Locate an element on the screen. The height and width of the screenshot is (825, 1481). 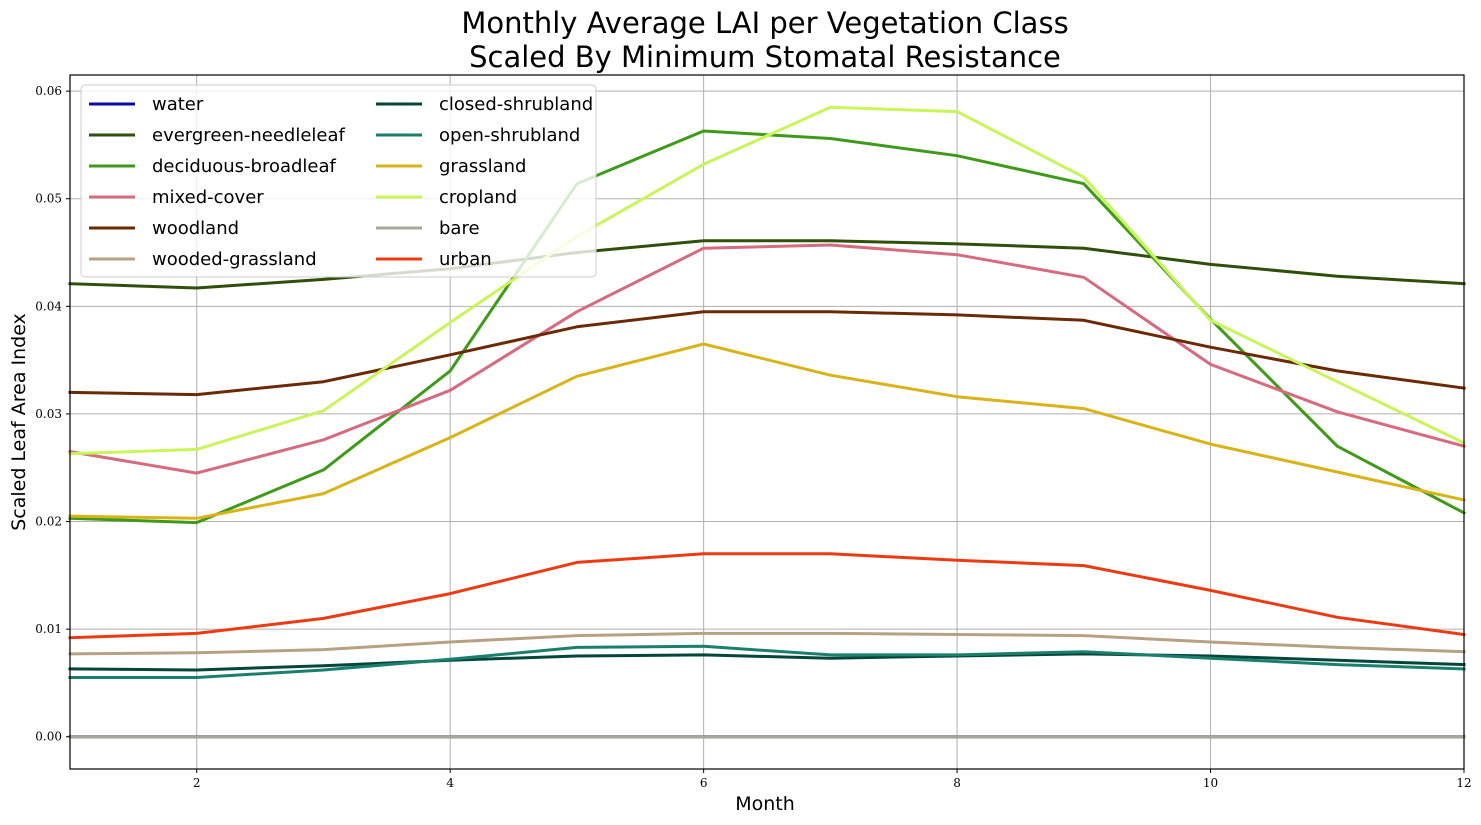
y-tick-label: 0.05 is located at coordinates (48, 199).